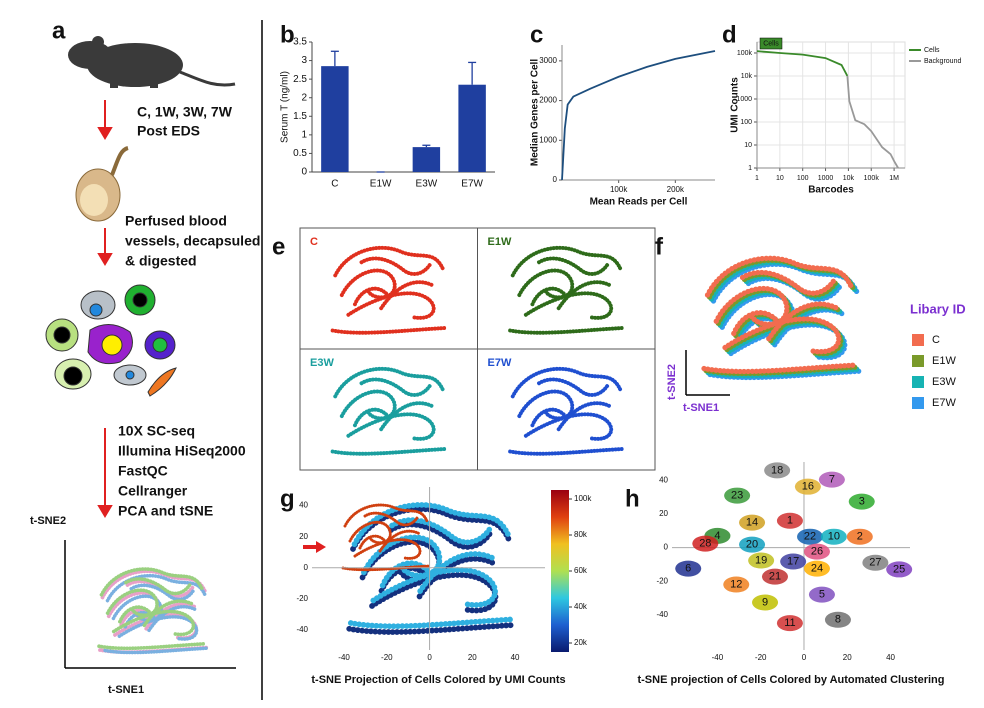 The image size is (984, 708). Describe the element at coordinates (59, 30) in the screenshot. I see `panel-letter: a` at that location.